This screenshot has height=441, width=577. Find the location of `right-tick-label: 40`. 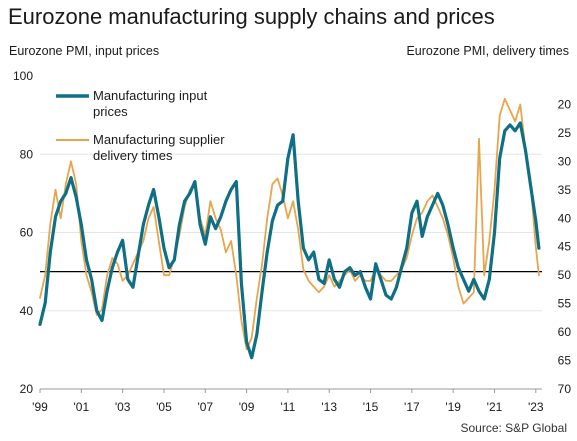

right-tick-label: 40 is located at coordinates (565, 218).